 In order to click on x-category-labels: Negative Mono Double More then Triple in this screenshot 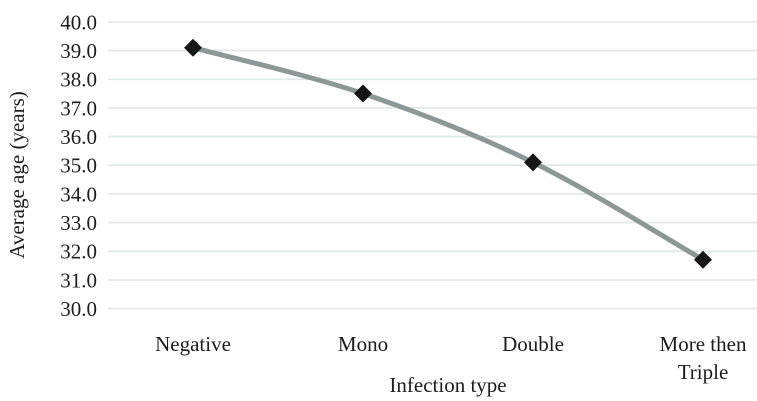, I will do `click(451, 358)`.